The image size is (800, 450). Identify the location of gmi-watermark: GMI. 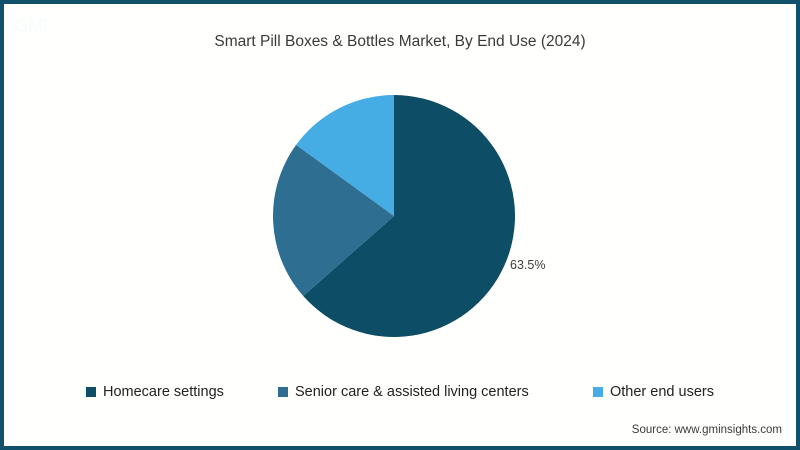
(31, 26).